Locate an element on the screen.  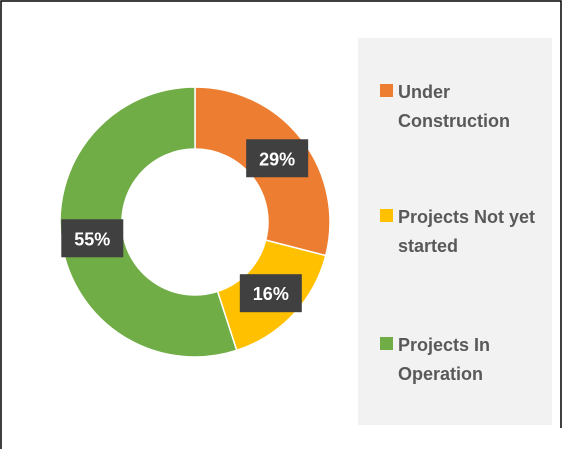
legend-label: Under Construction is located at coordinates (454, 106).